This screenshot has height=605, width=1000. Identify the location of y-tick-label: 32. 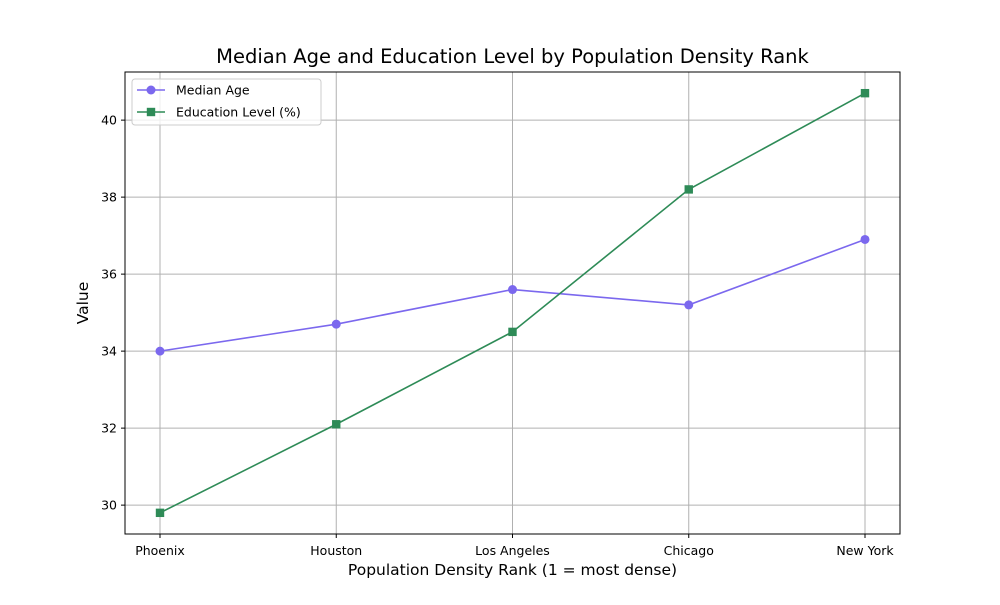
(109, 428).